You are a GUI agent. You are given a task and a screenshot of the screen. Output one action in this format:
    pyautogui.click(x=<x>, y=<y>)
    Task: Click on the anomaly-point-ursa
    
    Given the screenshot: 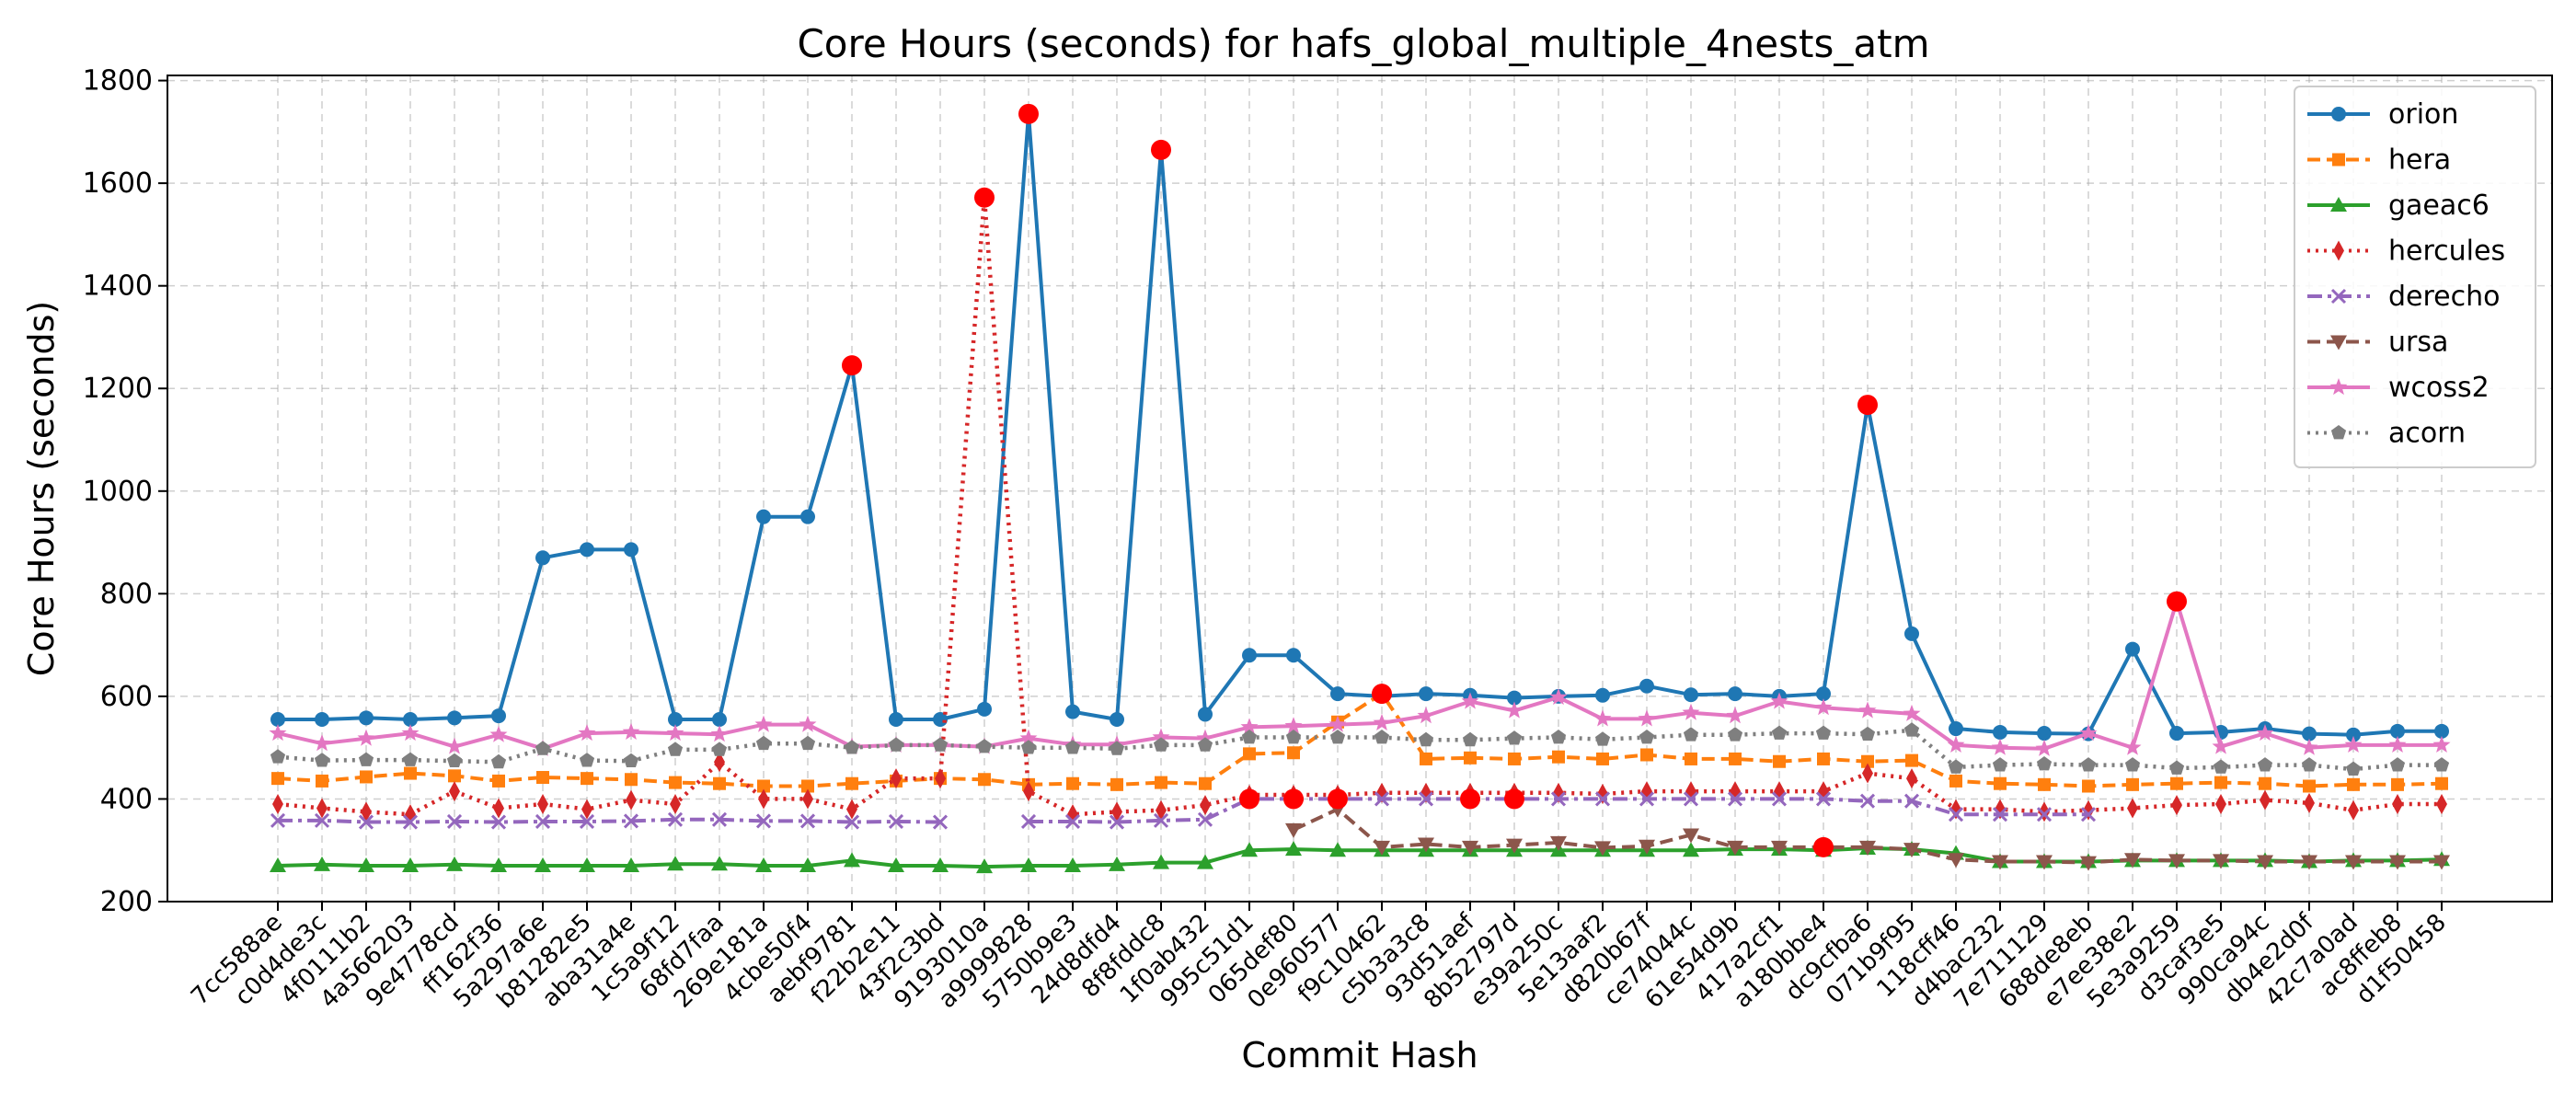 What is the action you would take?
    pyautogui.click(x=1823, y=846)
    